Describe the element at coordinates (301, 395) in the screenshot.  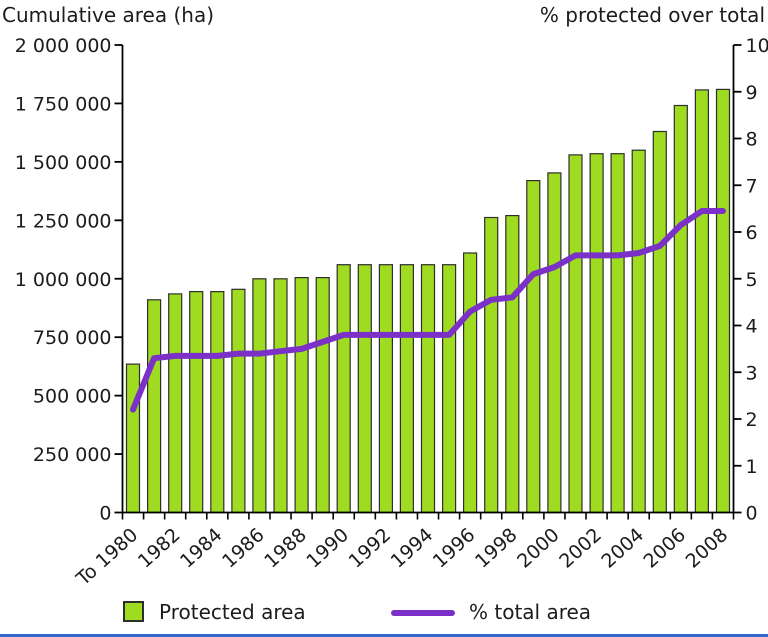
I see `bar-1988` at that location.